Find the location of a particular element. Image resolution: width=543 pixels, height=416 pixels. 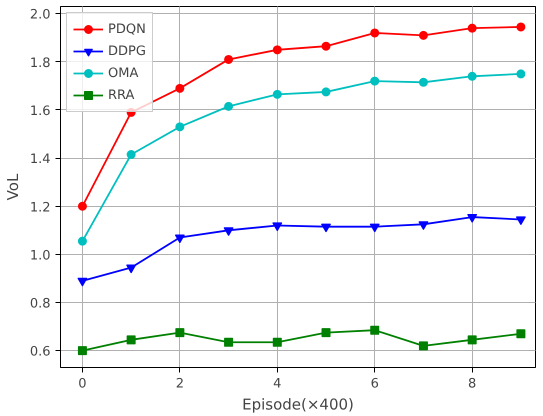

y-tick-label: 0.8 is located at coordinates (40, 304).